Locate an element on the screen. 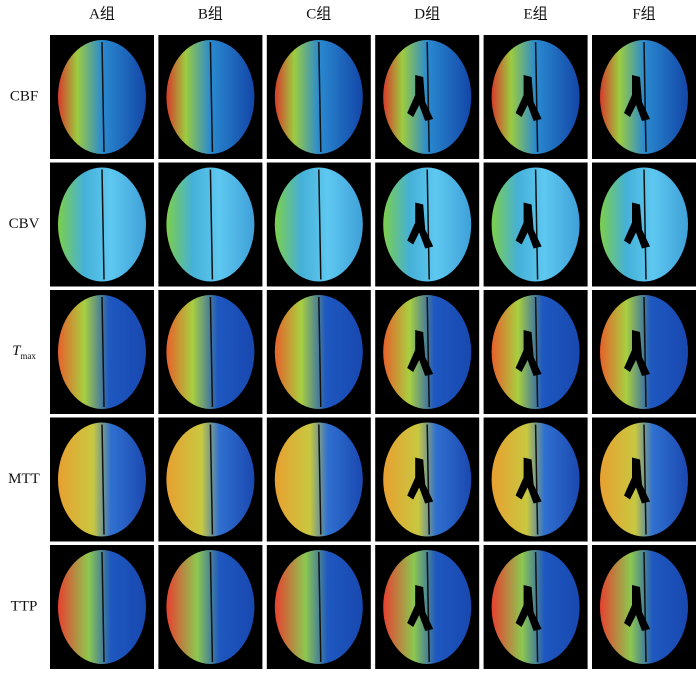 This screenshot has height=676, width=700. column-header: E组 is located at coordinates (536, 13).